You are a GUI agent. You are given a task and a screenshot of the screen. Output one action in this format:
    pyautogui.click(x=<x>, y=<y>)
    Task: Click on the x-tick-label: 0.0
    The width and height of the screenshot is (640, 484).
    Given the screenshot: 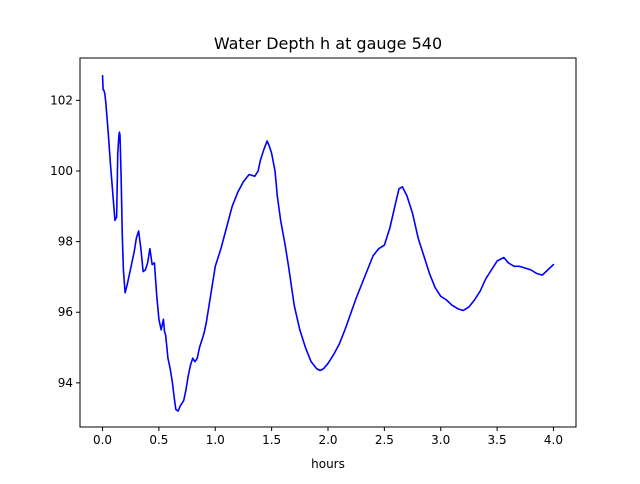 What is the action you would take?
    pyautogui.click(x=102, y=440)
    